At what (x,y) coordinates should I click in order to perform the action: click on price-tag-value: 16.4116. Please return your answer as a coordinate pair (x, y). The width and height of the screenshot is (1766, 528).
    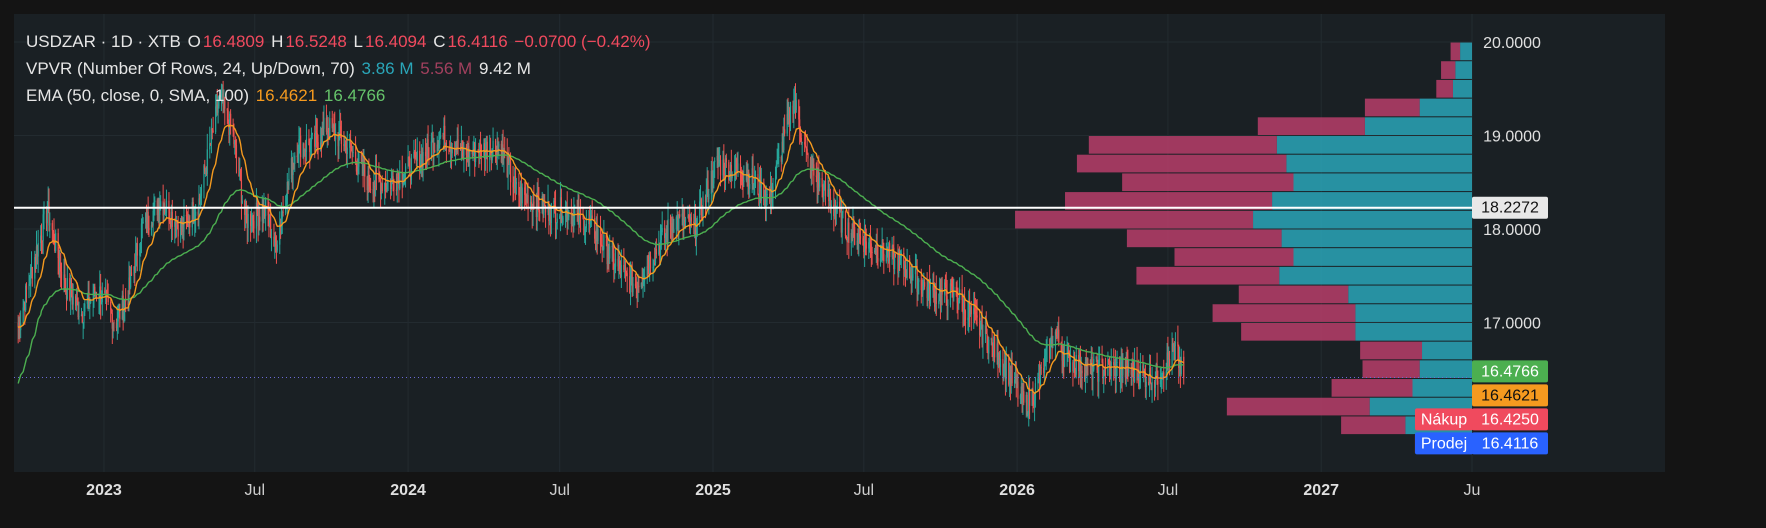
    Looking at the image, I should click on (1510, 443).